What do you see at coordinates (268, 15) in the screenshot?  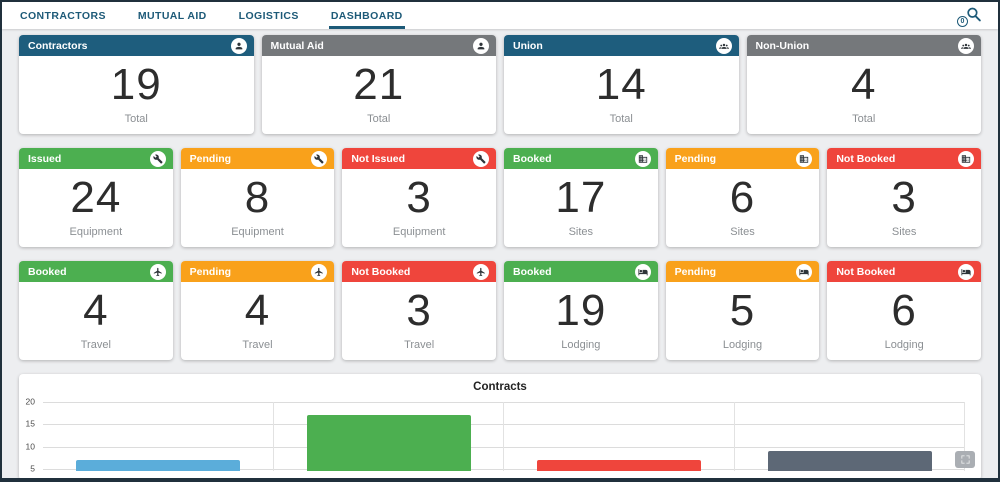 I see `tab-logistics: LOGISTICS` at bounding box center [268, 15].